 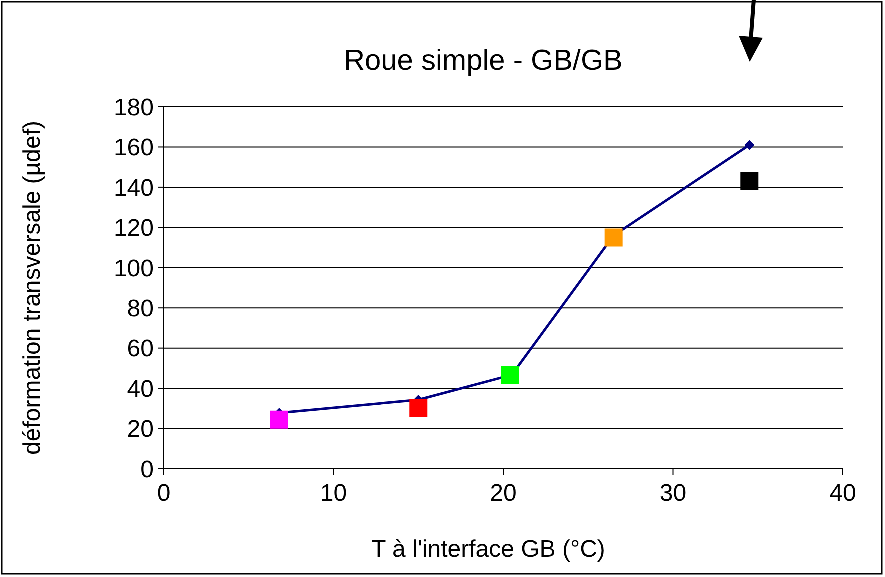 I want to click on x-tick-label: 10, so click(x=334, y=493).